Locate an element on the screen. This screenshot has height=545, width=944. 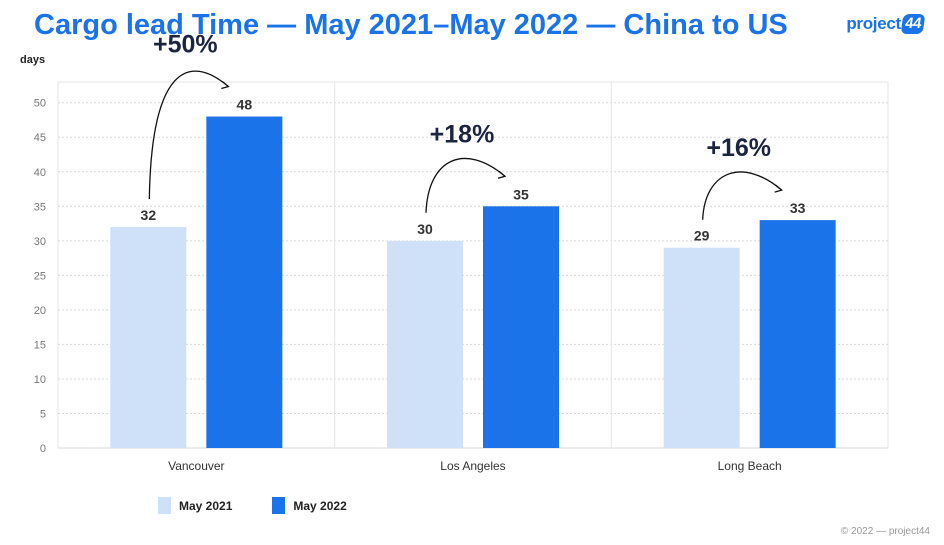
bar-long-beach-may-2021 is located at coordinates (701, 347).